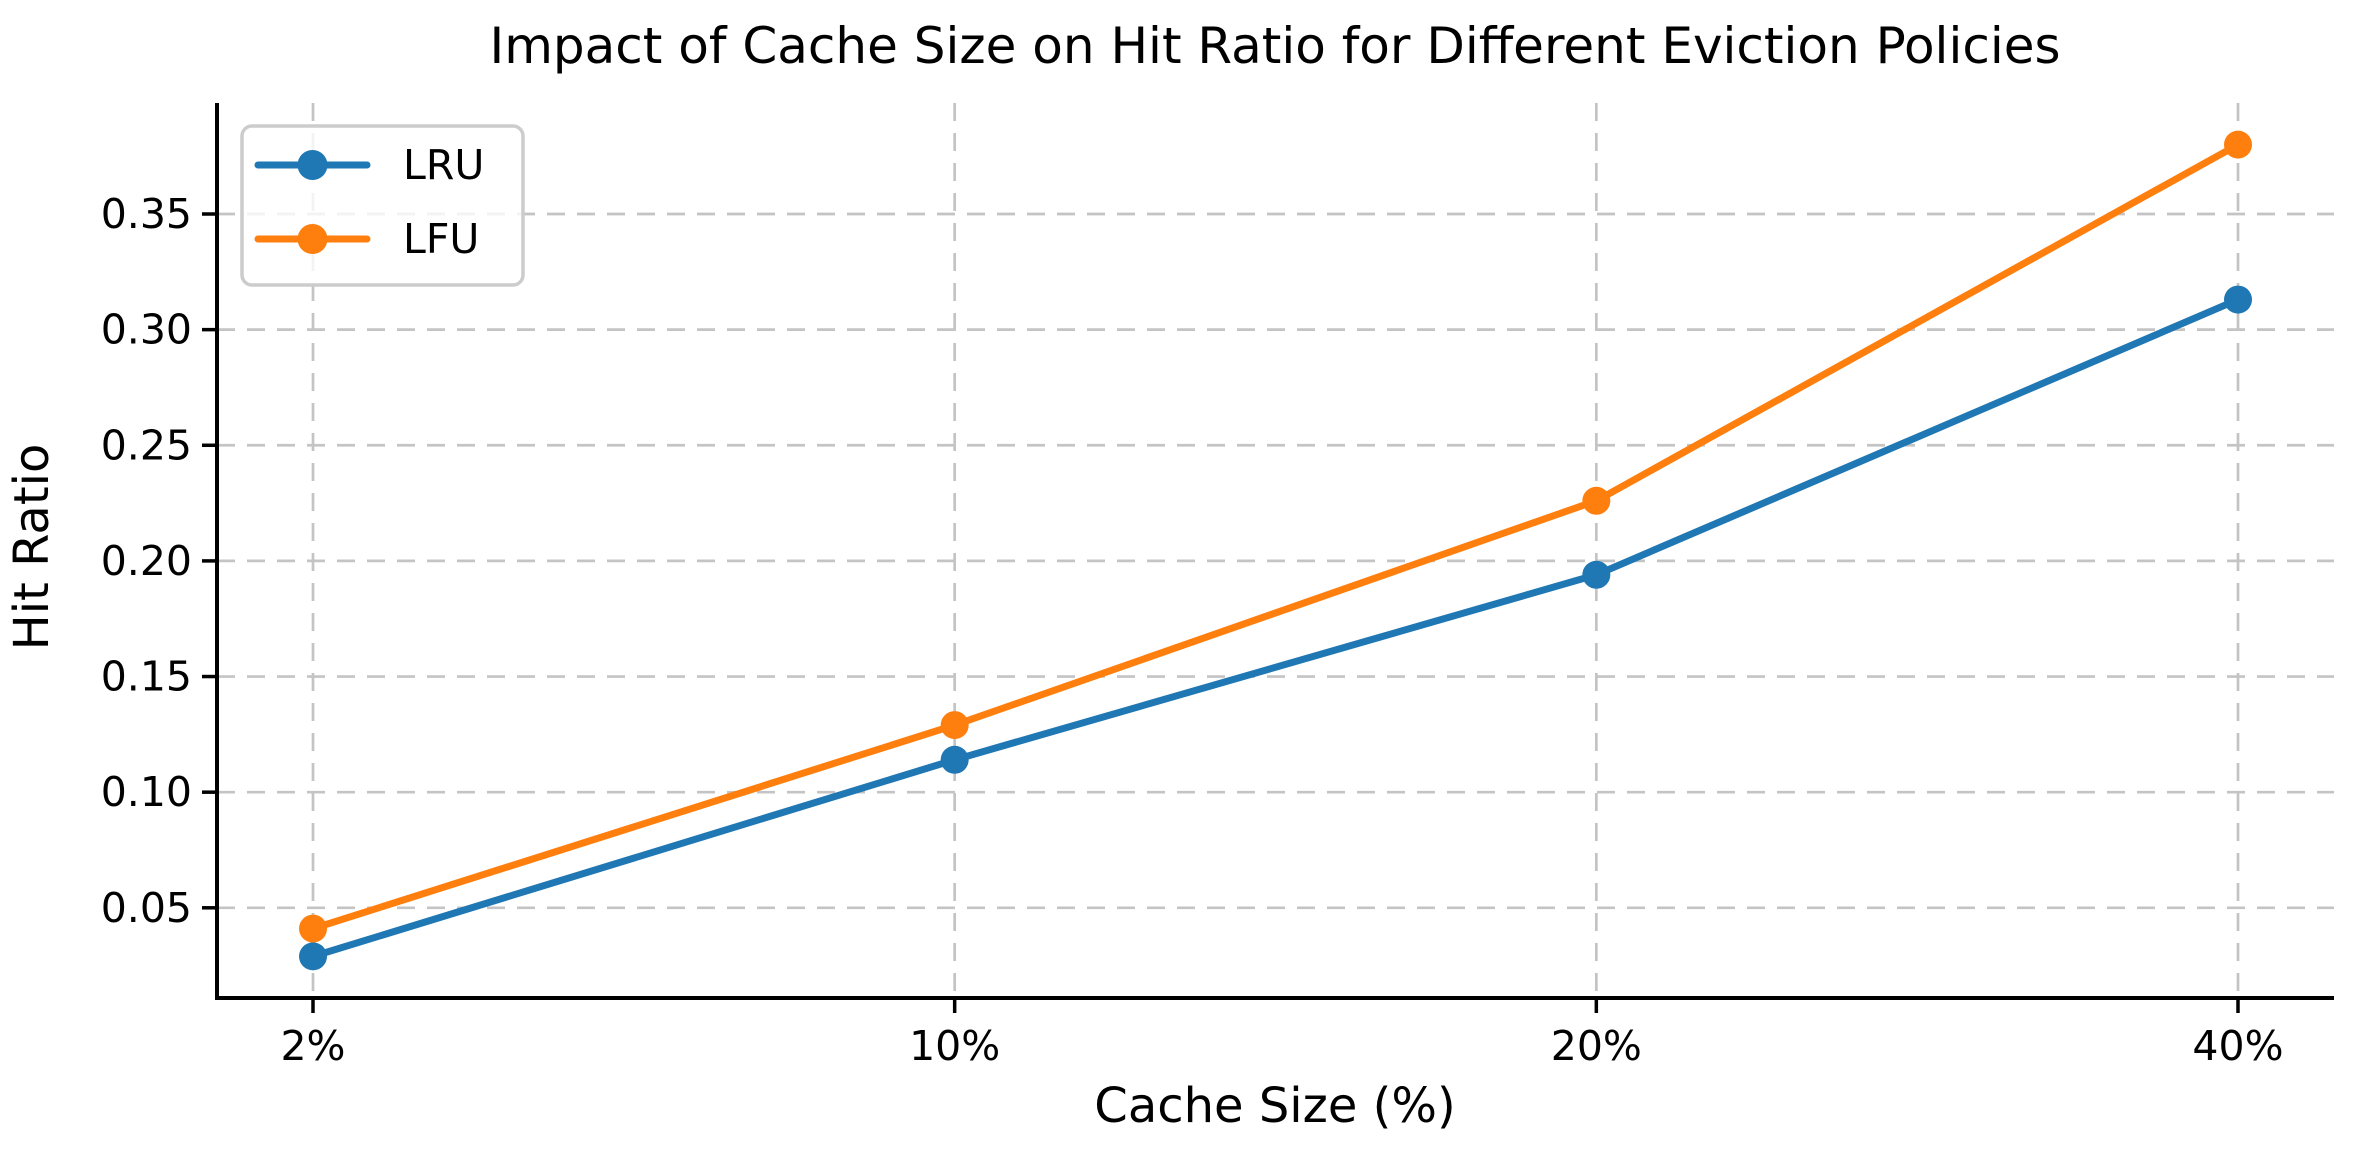 The image size is (2364, 1164). I want to click on x-tick-label: 10%, so click(954, 1046).